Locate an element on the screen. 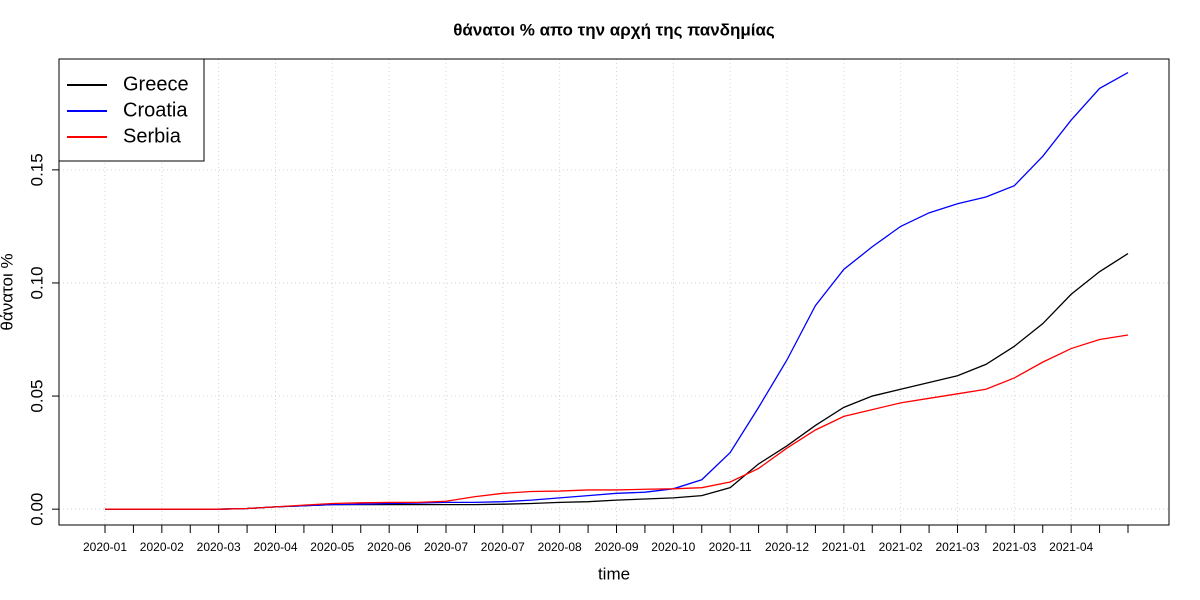 This screenshot has height=600, width=1200. legend-label: Greece is located at coordinates (156, 84).